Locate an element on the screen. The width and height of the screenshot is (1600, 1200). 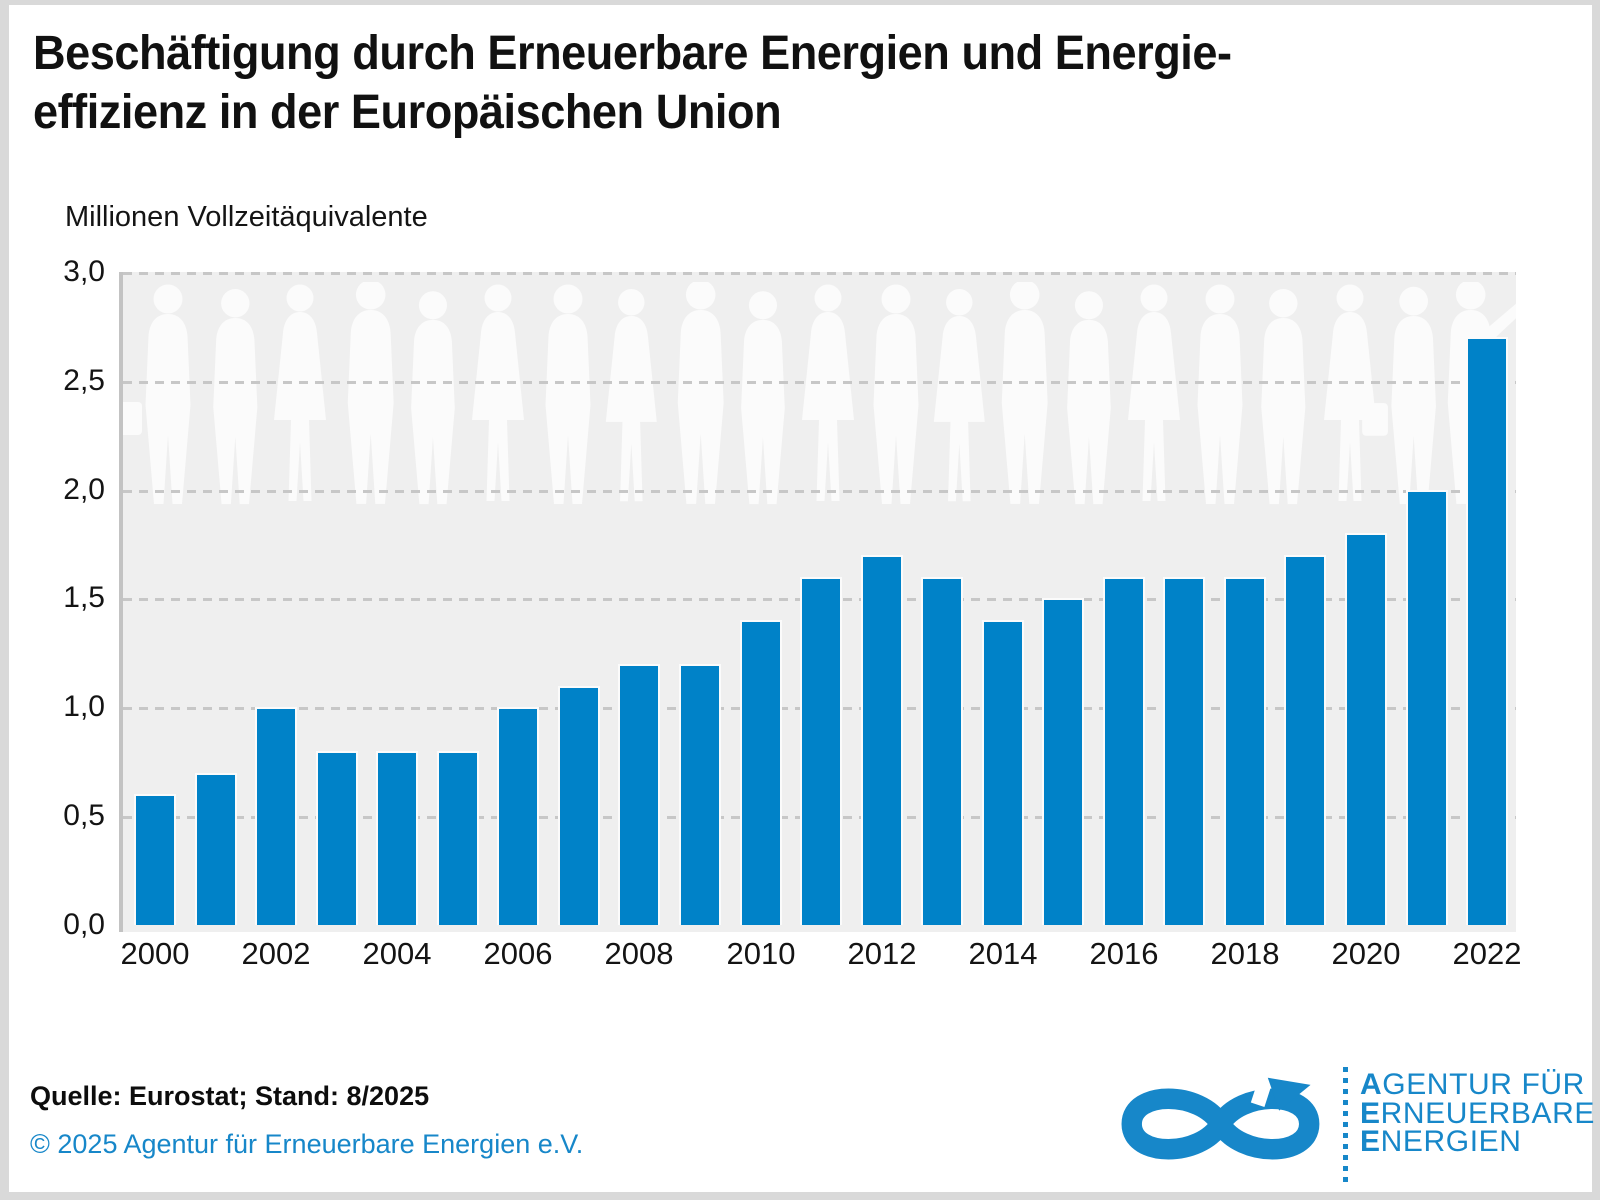
y-tick-label: 3,0 is located at coordinates (84, 271).